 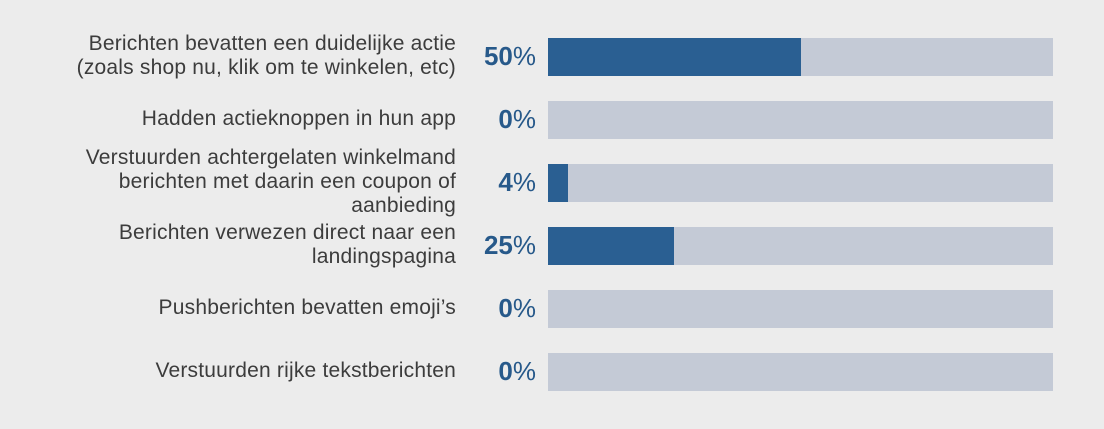 What do you see at coordinates (287, 232) in the screenshot?
I see `category-label-line: Berichten verwezen direct naar een` at bounding box center [287, 232].